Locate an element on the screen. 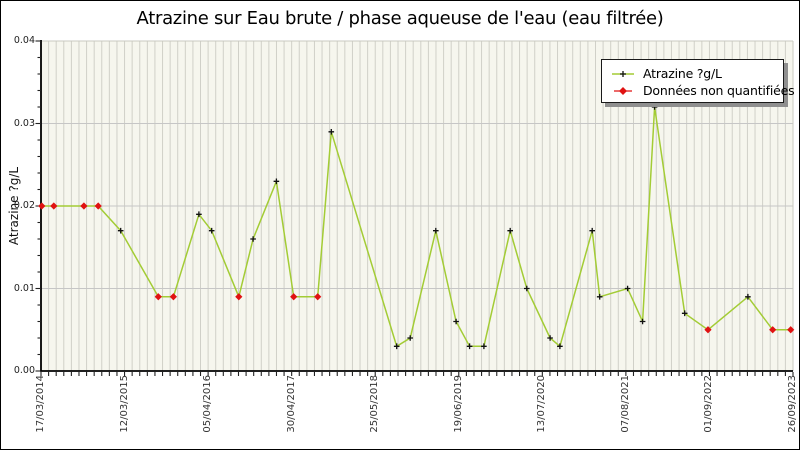 The height and width of the screenshot is (450, 800). legend-item-atrazine: Atrazine ?g/L is located at coordinates (694, 73).